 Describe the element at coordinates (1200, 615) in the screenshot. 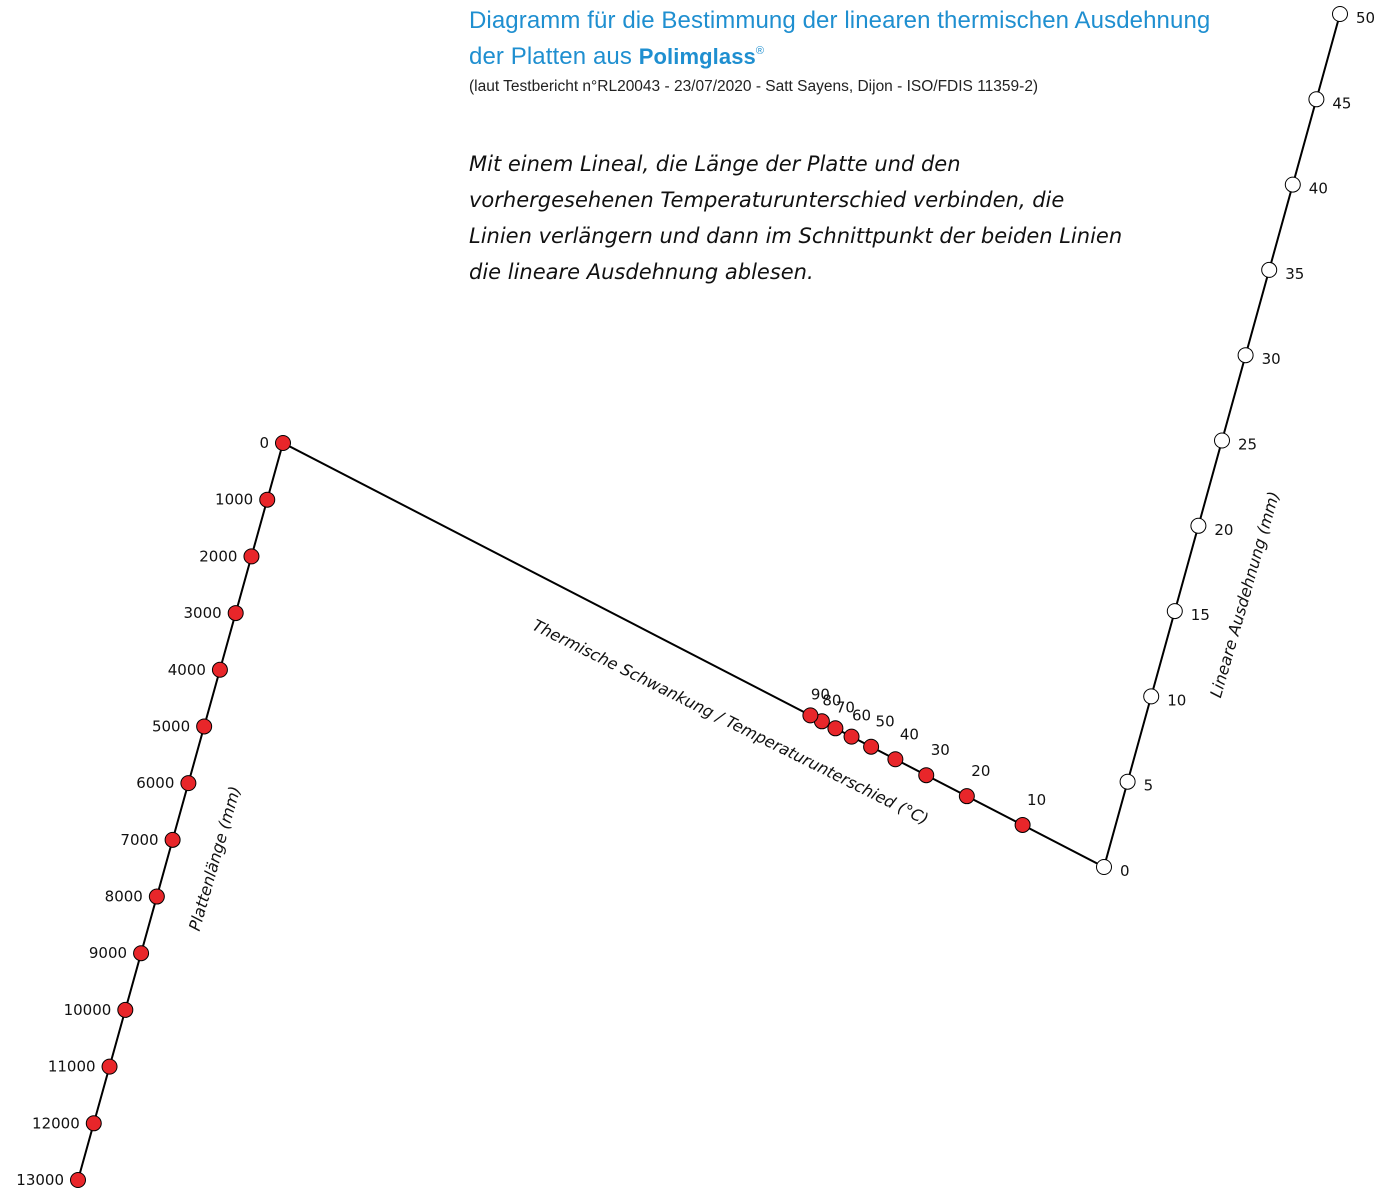

I see `expansion-tick-label: 15` at that location.